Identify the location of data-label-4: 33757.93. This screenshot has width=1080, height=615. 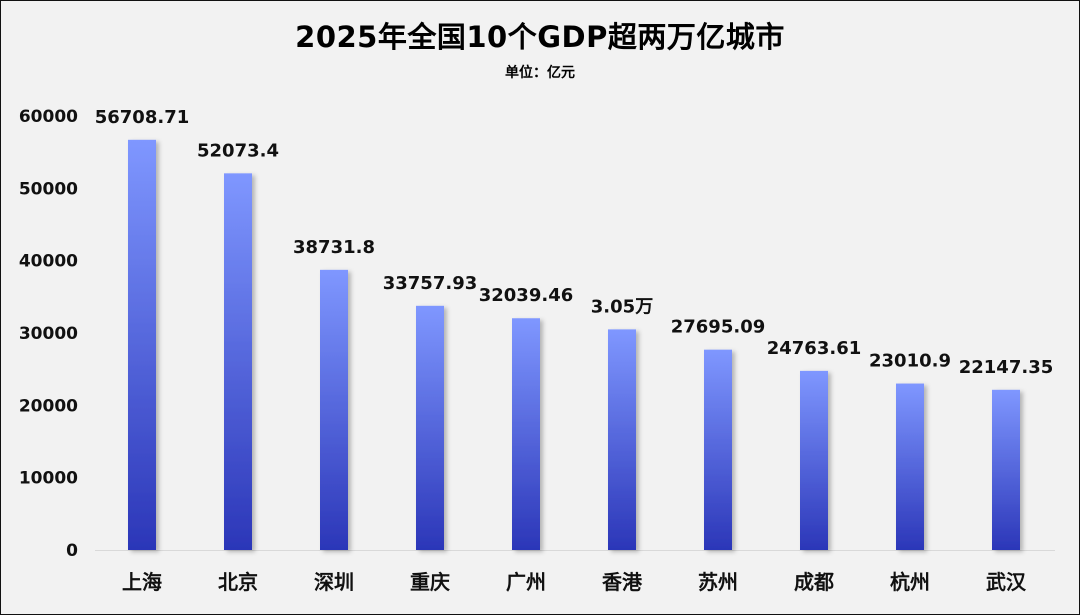
(430, 283).